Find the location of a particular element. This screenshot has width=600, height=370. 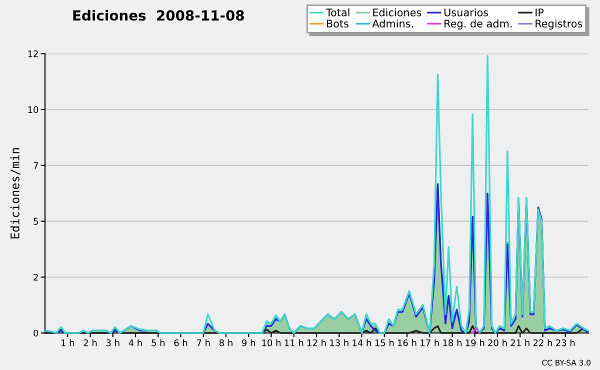

x-tick-label: 23 h is located at coordinates (565, 342).